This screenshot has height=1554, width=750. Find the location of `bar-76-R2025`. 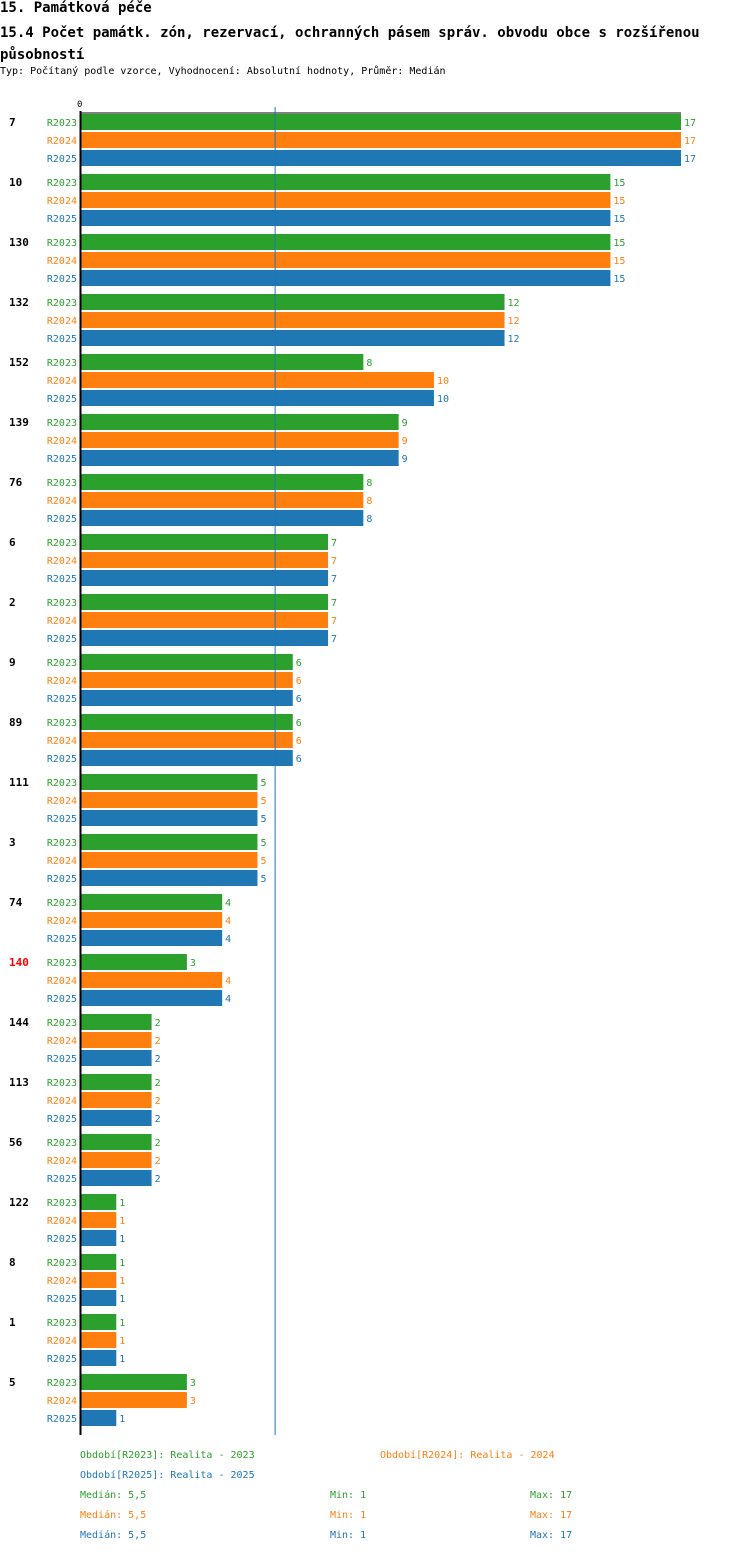

bar-76-R2025 is located at coordinates (222, 518).